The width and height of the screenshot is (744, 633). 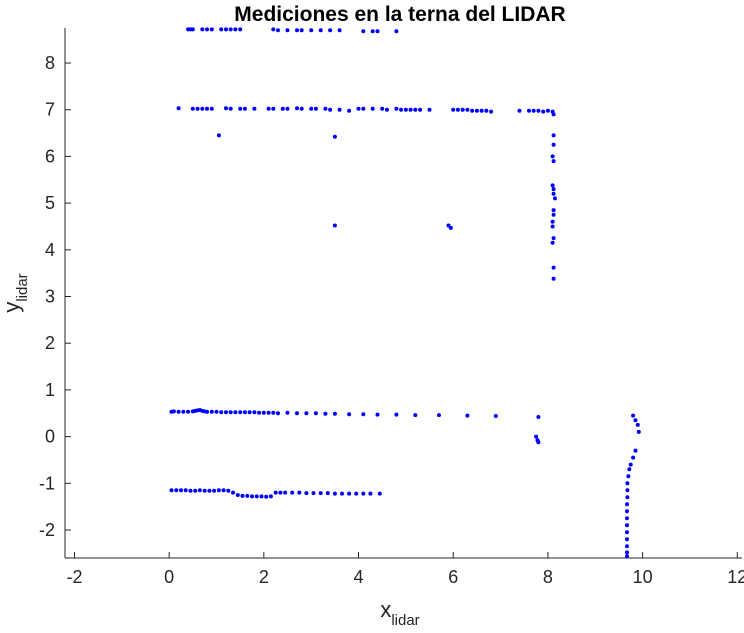 I want to click on y-tick-label: 3, so click(x=50, y=297).